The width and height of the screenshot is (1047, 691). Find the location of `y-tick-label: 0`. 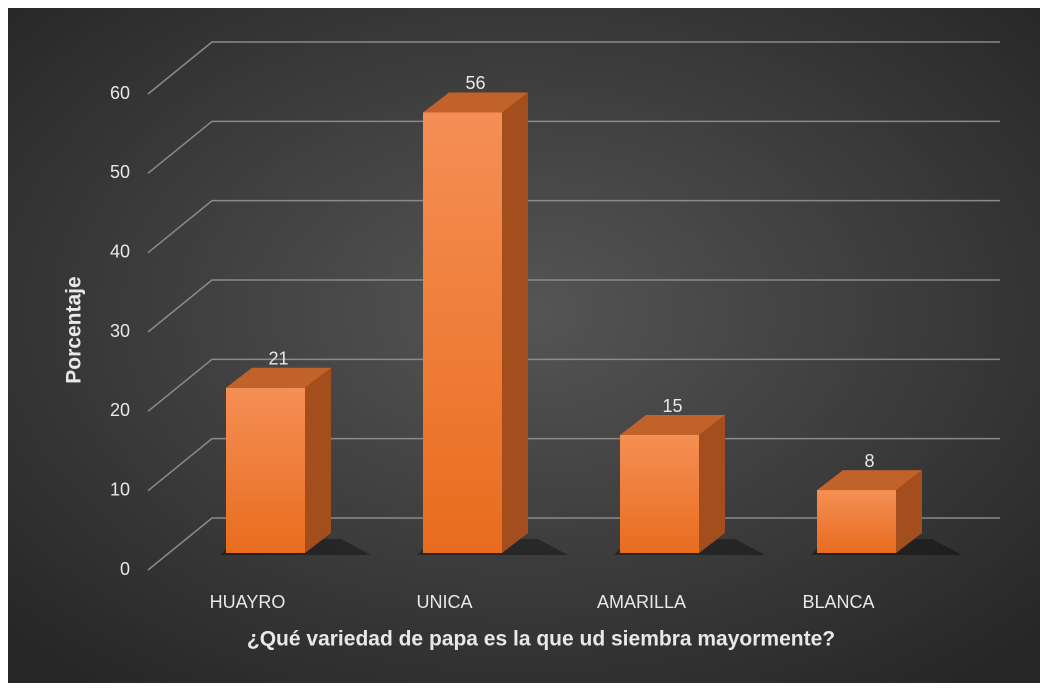

y-tick-label: 0 is located at coordinates (125, 569).